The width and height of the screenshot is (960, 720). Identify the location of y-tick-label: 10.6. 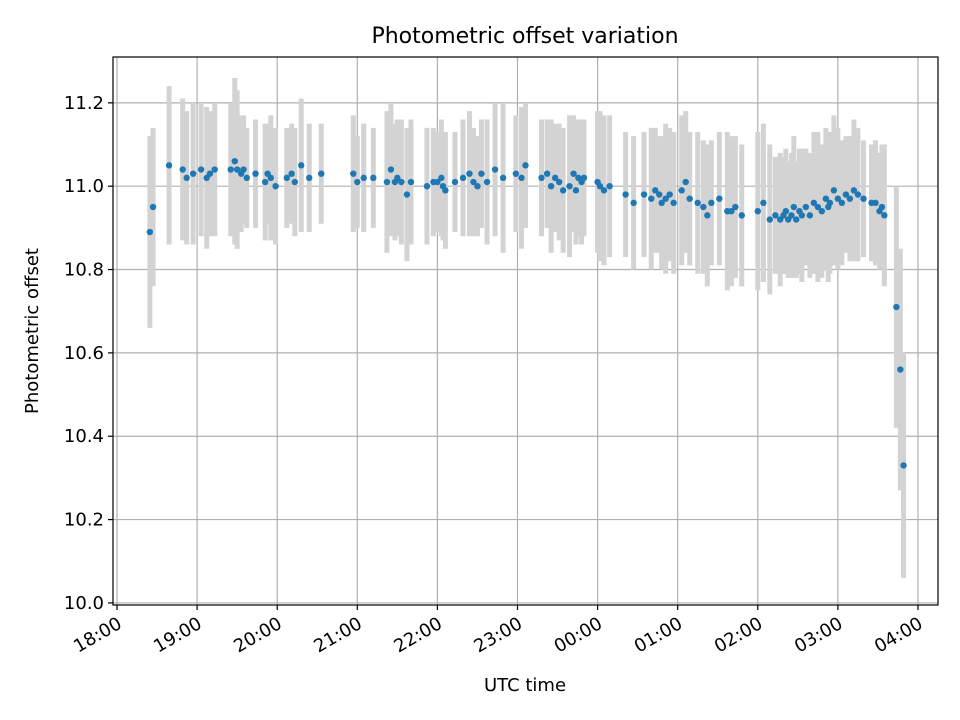
(84, 353).